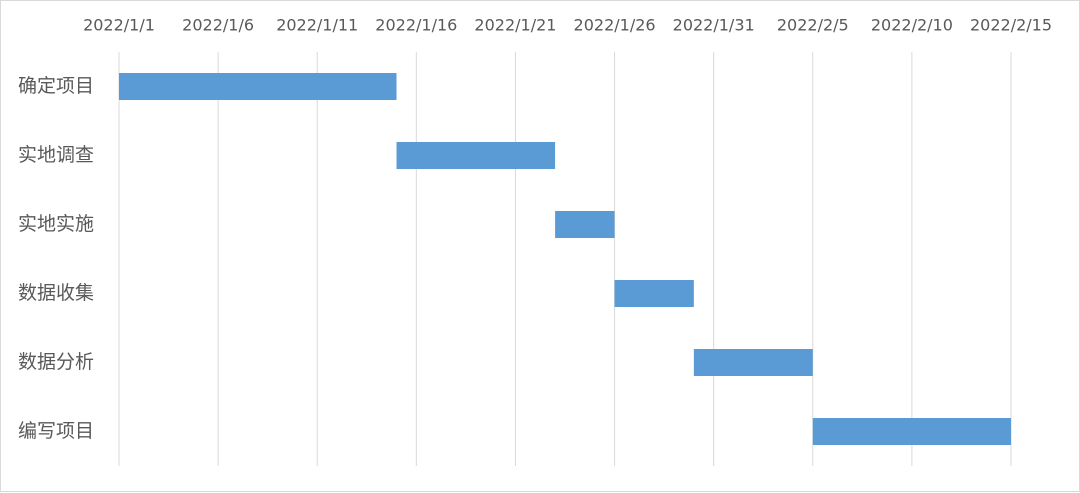  Describe the element at coordinates (714, 25) in the screenshot. I see `x-tick-label: 2022/1/31` at that location.